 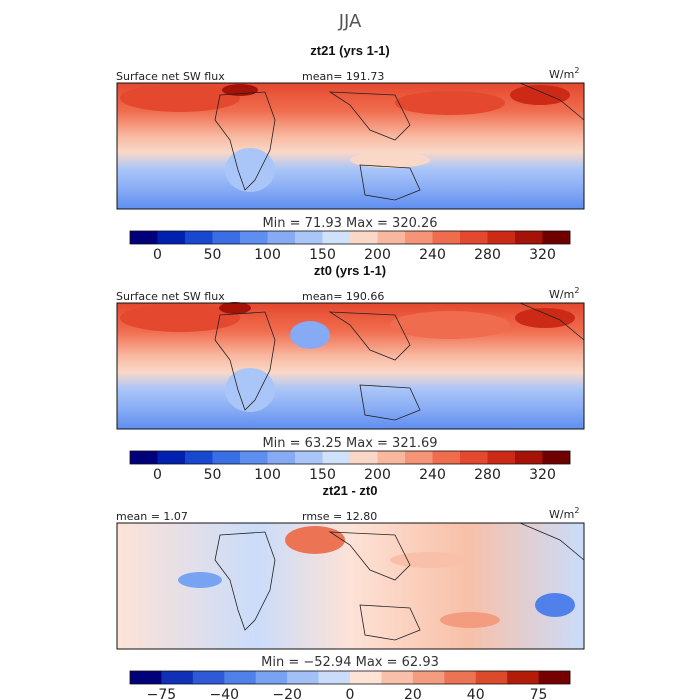 What do you see at coordinates (390, 182) in the screenshot?
I see `panel-1-coast-australia` at bounding box center [390, 182].